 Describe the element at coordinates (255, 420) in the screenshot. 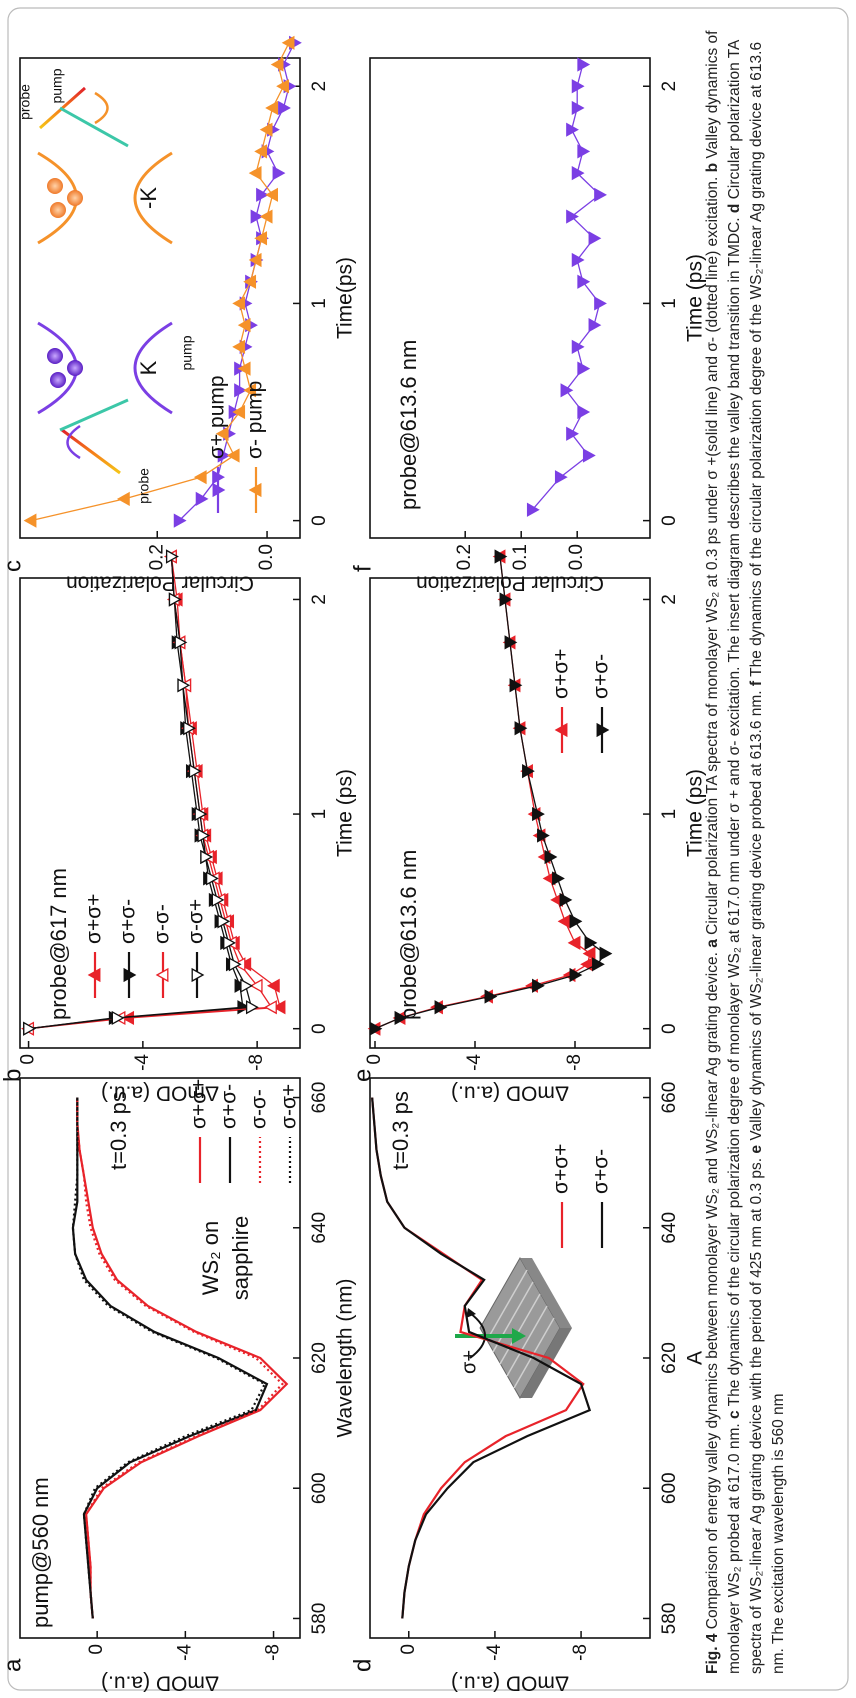

I see `legend-label: σ- pump` at that location.